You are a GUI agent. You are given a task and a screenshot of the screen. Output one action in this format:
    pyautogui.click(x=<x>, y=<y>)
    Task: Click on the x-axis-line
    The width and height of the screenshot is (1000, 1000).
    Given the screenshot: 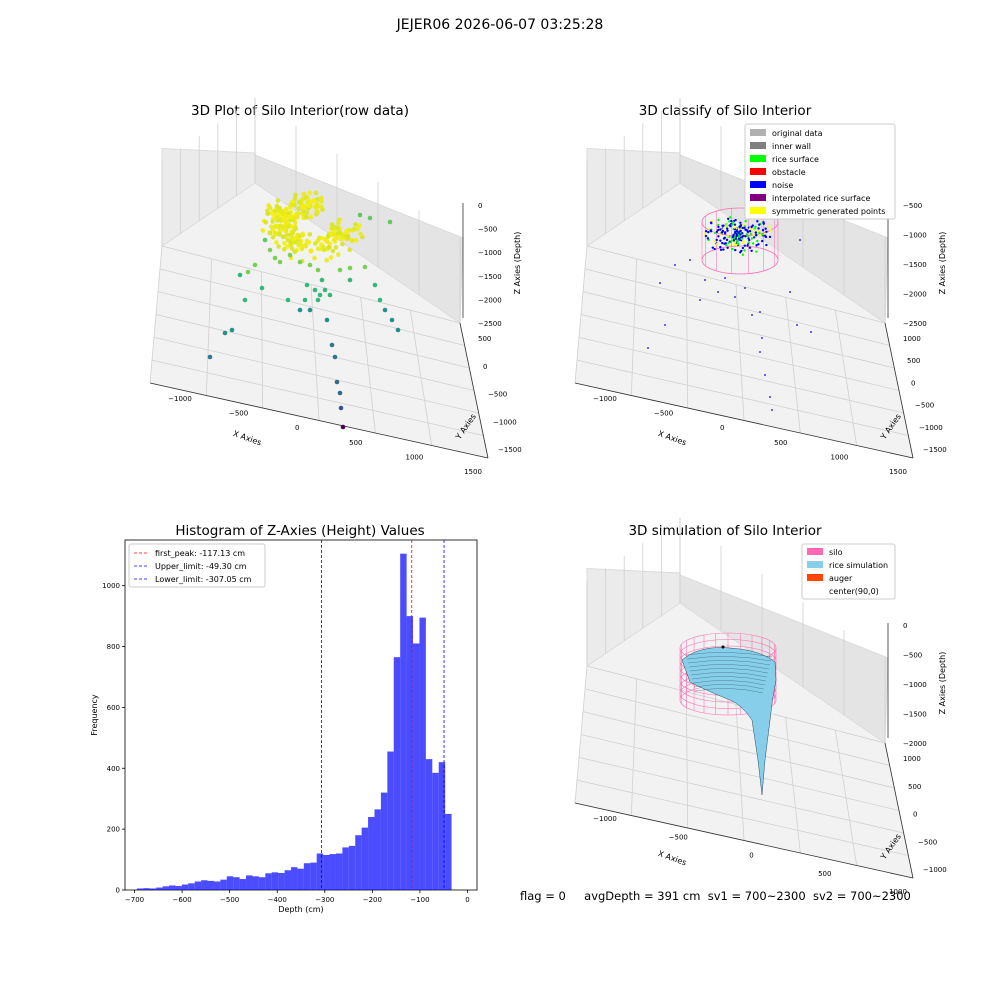 What is the action you would take?
    pyautogui.click(x=319, y=420)
    